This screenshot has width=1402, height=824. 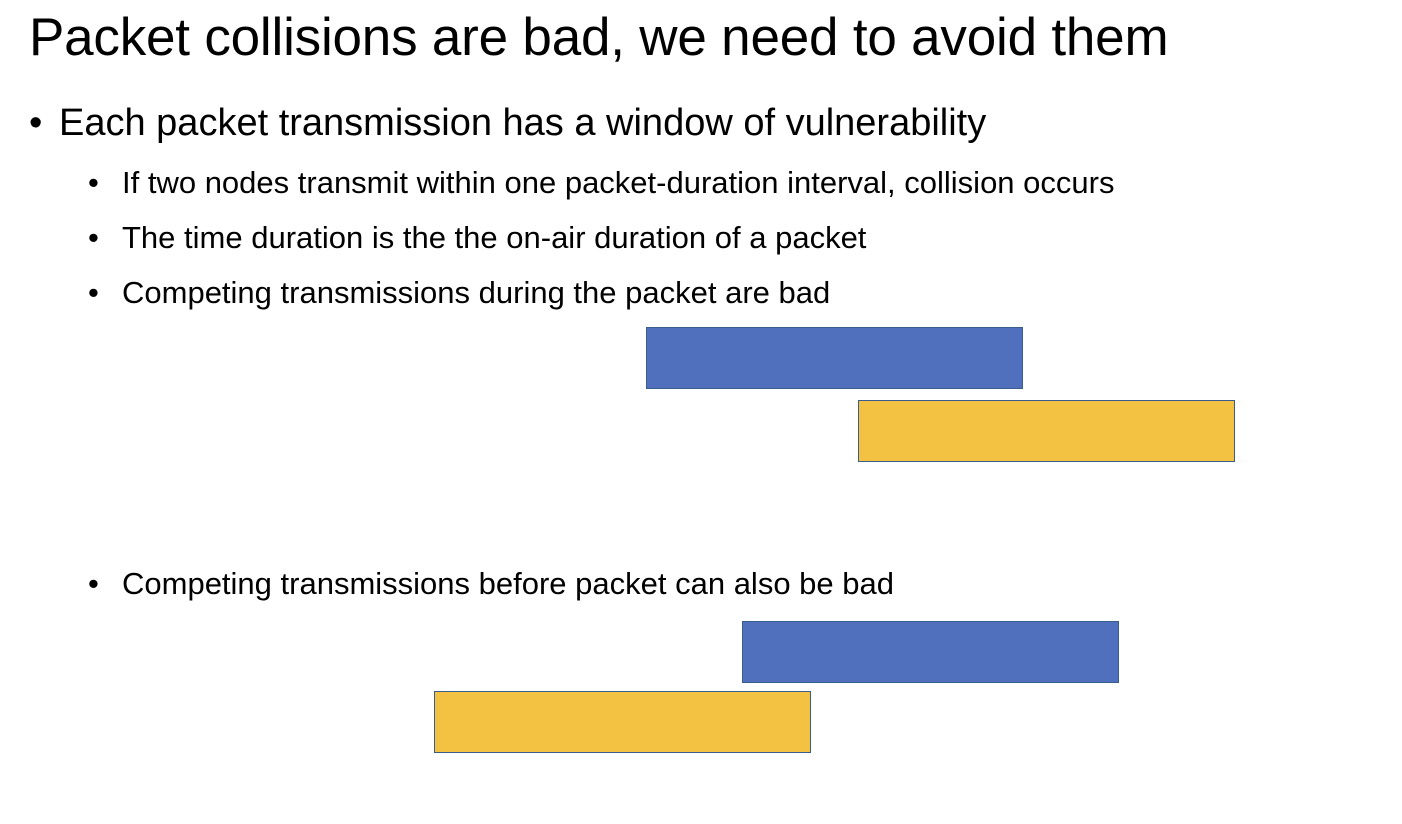 What do you see at coordinates (1046, 431) in the screenshot?
I see `competing-packet-bar-during` at bounding box center [1046, 431].